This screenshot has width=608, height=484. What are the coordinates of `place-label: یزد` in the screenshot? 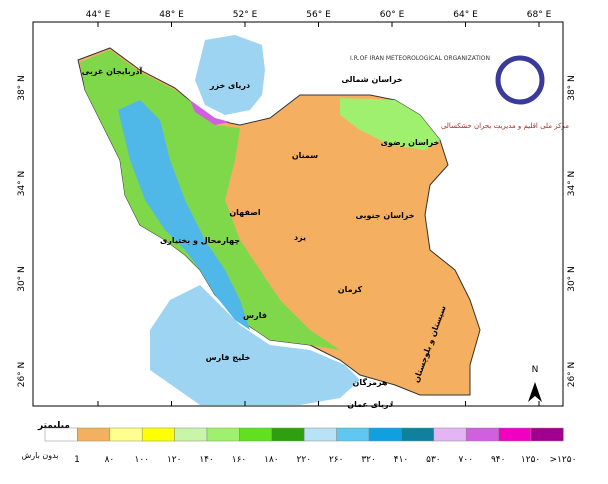 It's located at (300, 237).